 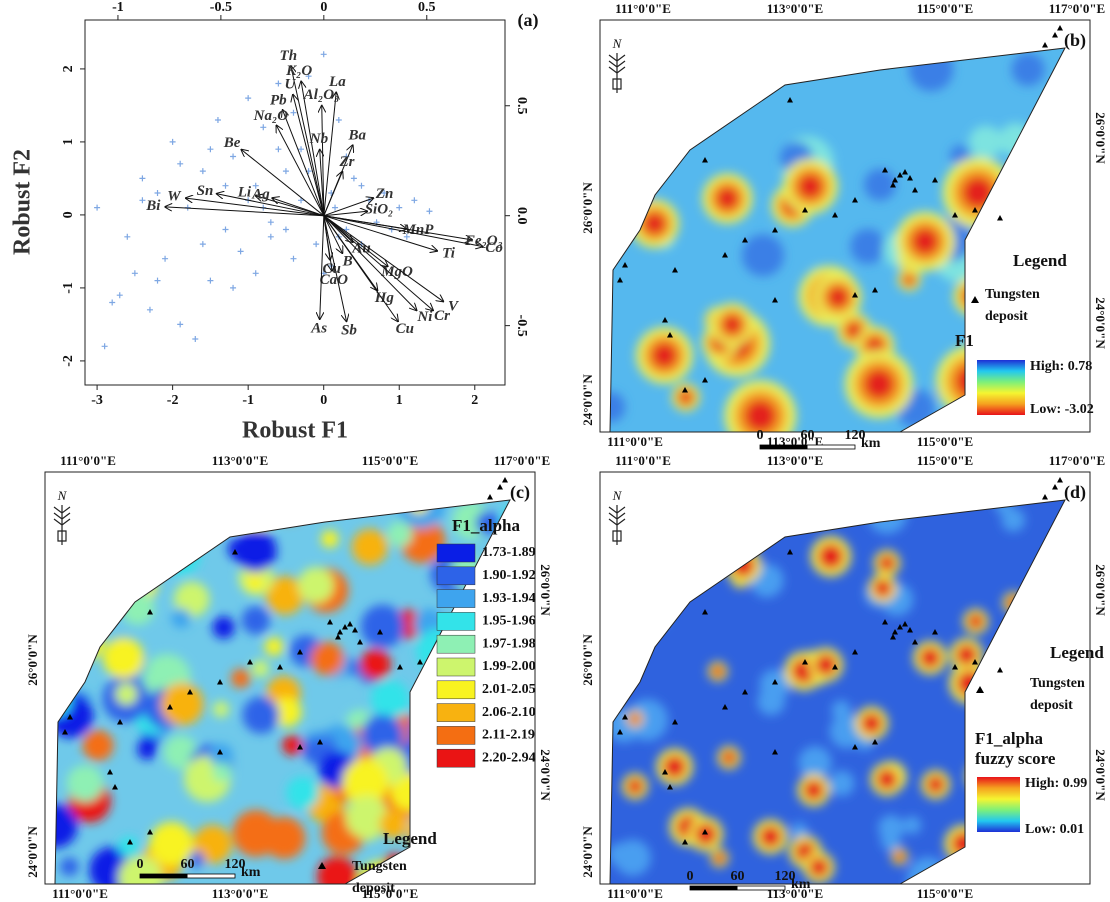 I want to click on loading-label: Ti, so click(x=449, y=253).